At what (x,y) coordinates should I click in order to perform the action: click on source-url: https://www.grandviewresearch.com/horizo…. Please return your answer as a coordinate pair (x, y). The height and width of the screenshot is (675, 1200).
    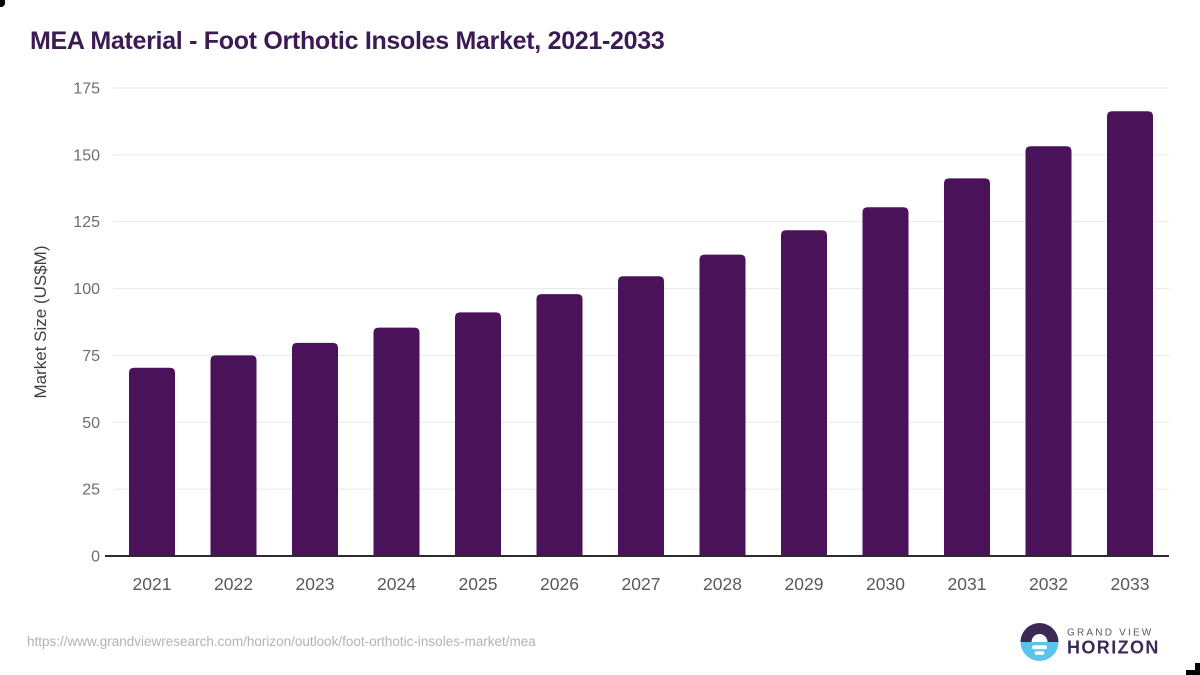
    Looking at the image, I should click on (281, 641).